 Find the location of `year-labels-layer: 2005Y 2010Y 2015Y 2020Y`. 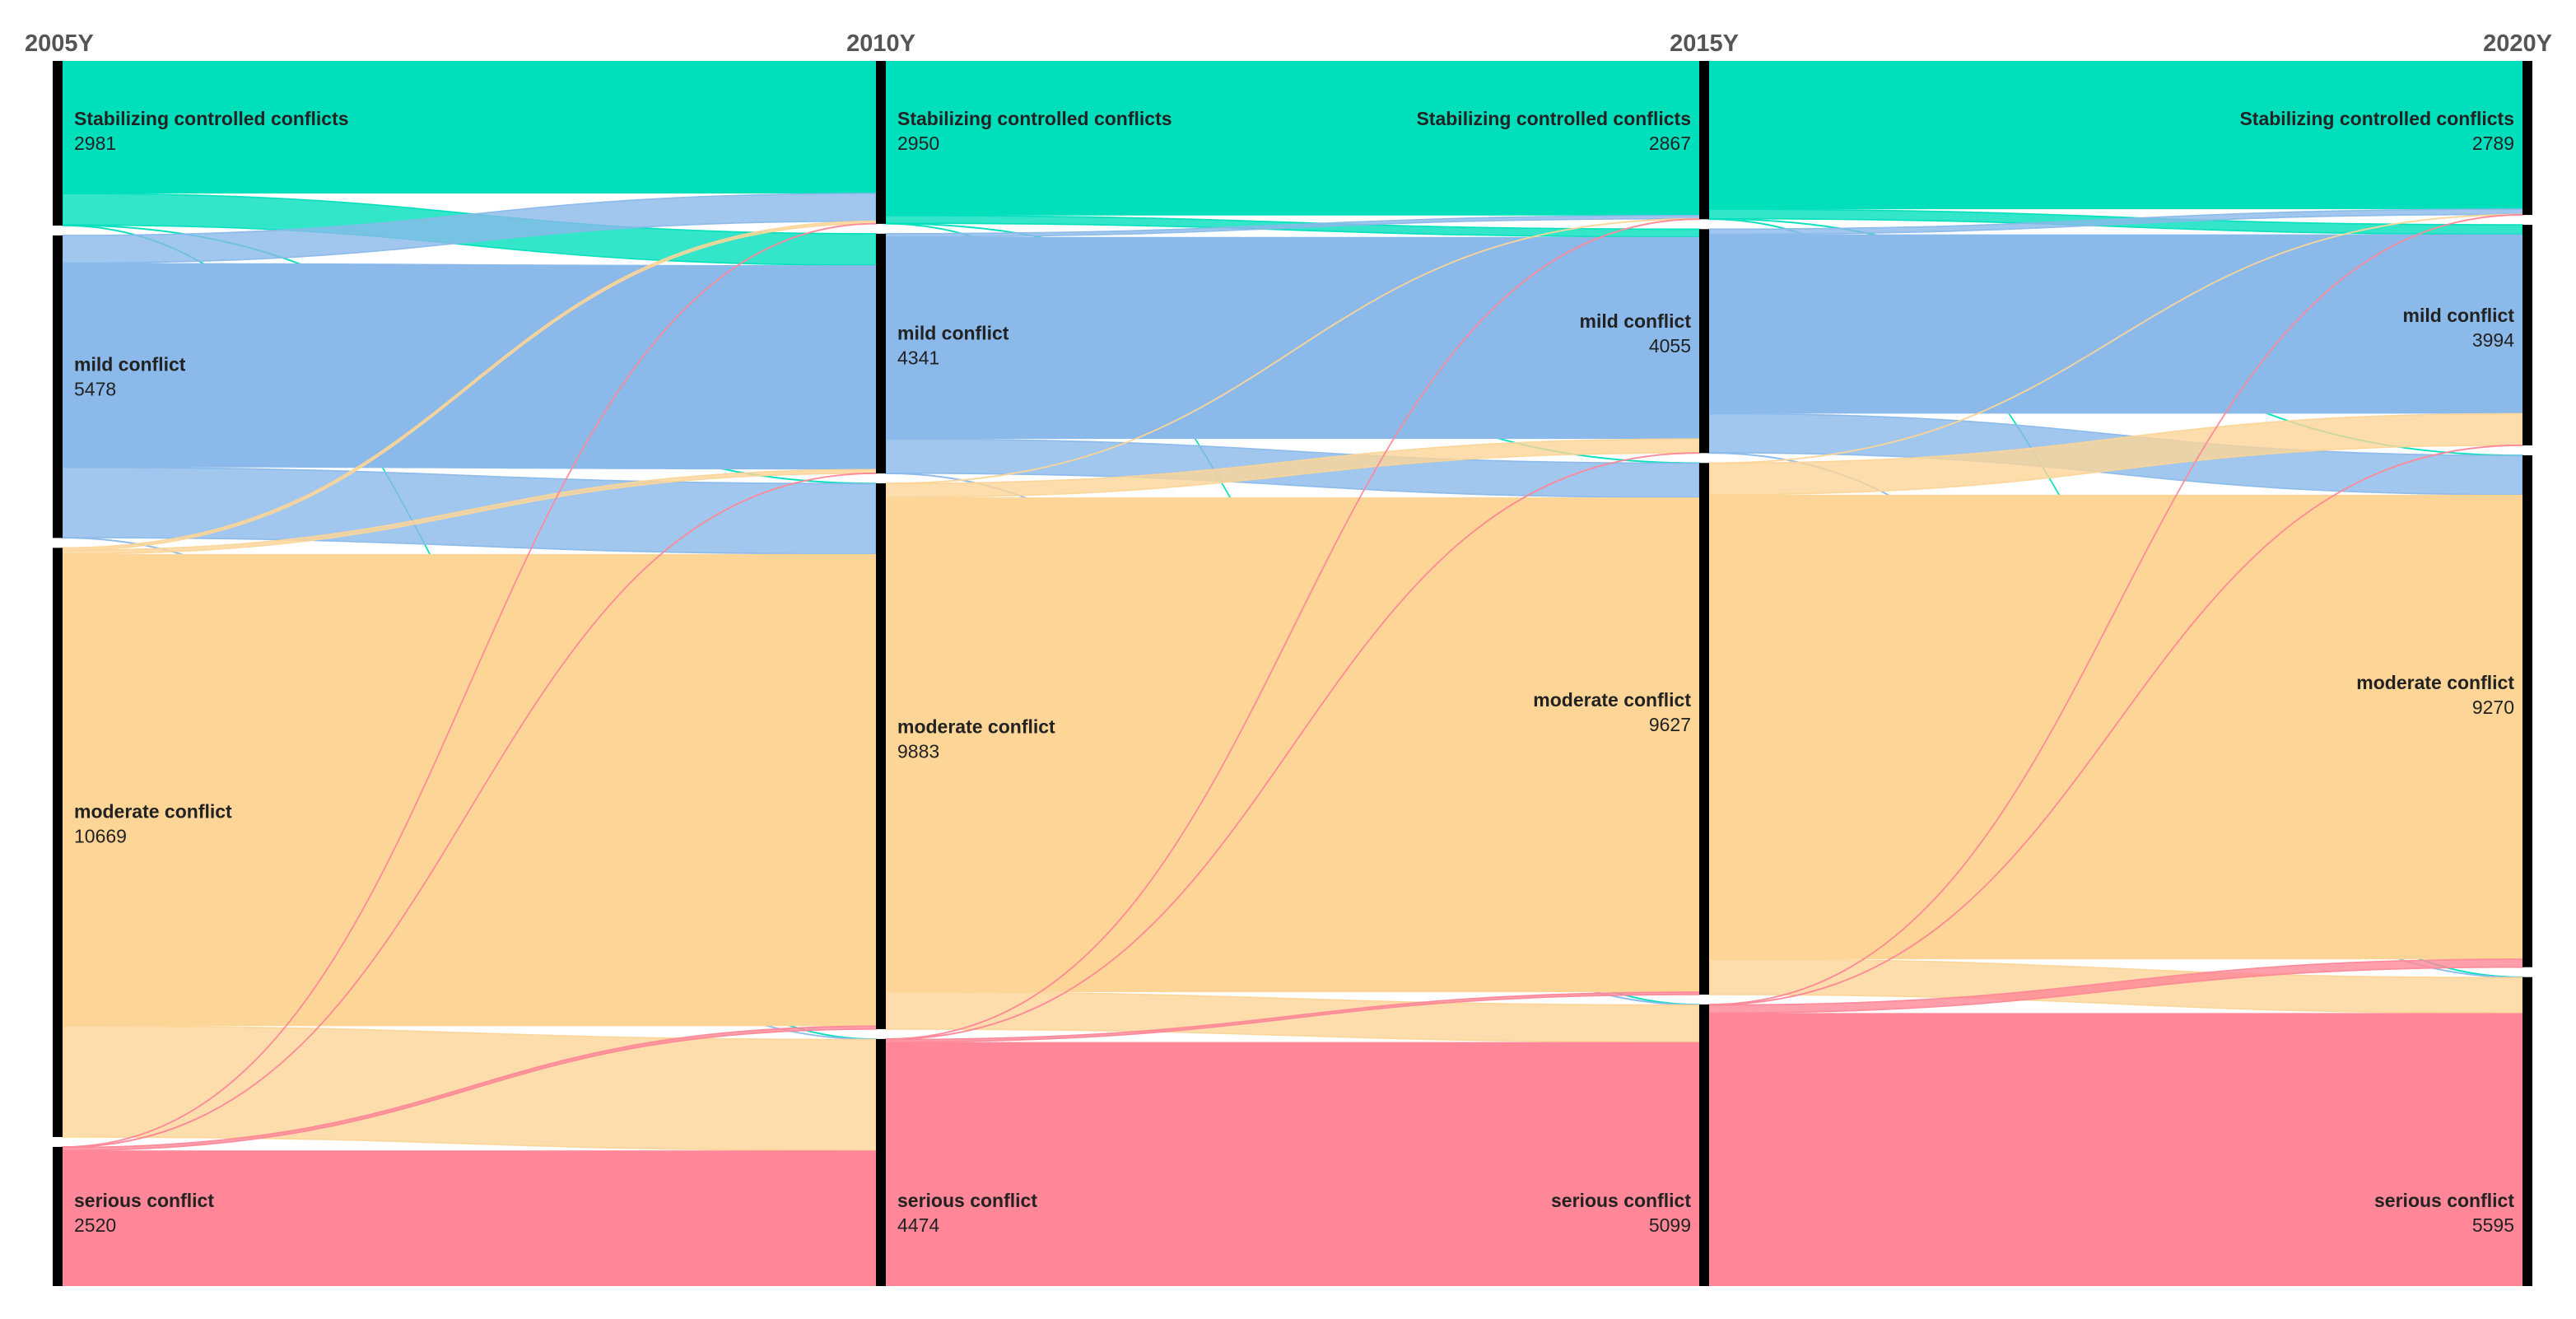

year-labels-layer: 2005Y 2010Y 2015Y 2020Y is located at coordinates (1288, 43).